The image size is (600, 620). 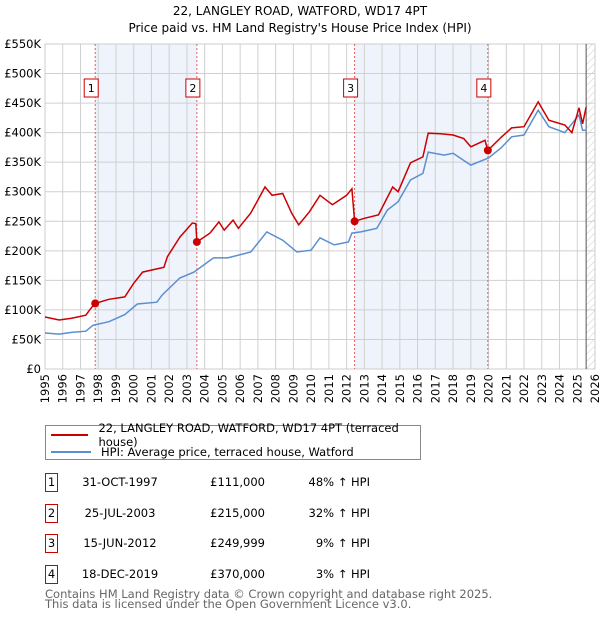 What do you see at coordinates (590, 206) in the screenshot?
I see `future-hatch` at bounding box center [590, 206].